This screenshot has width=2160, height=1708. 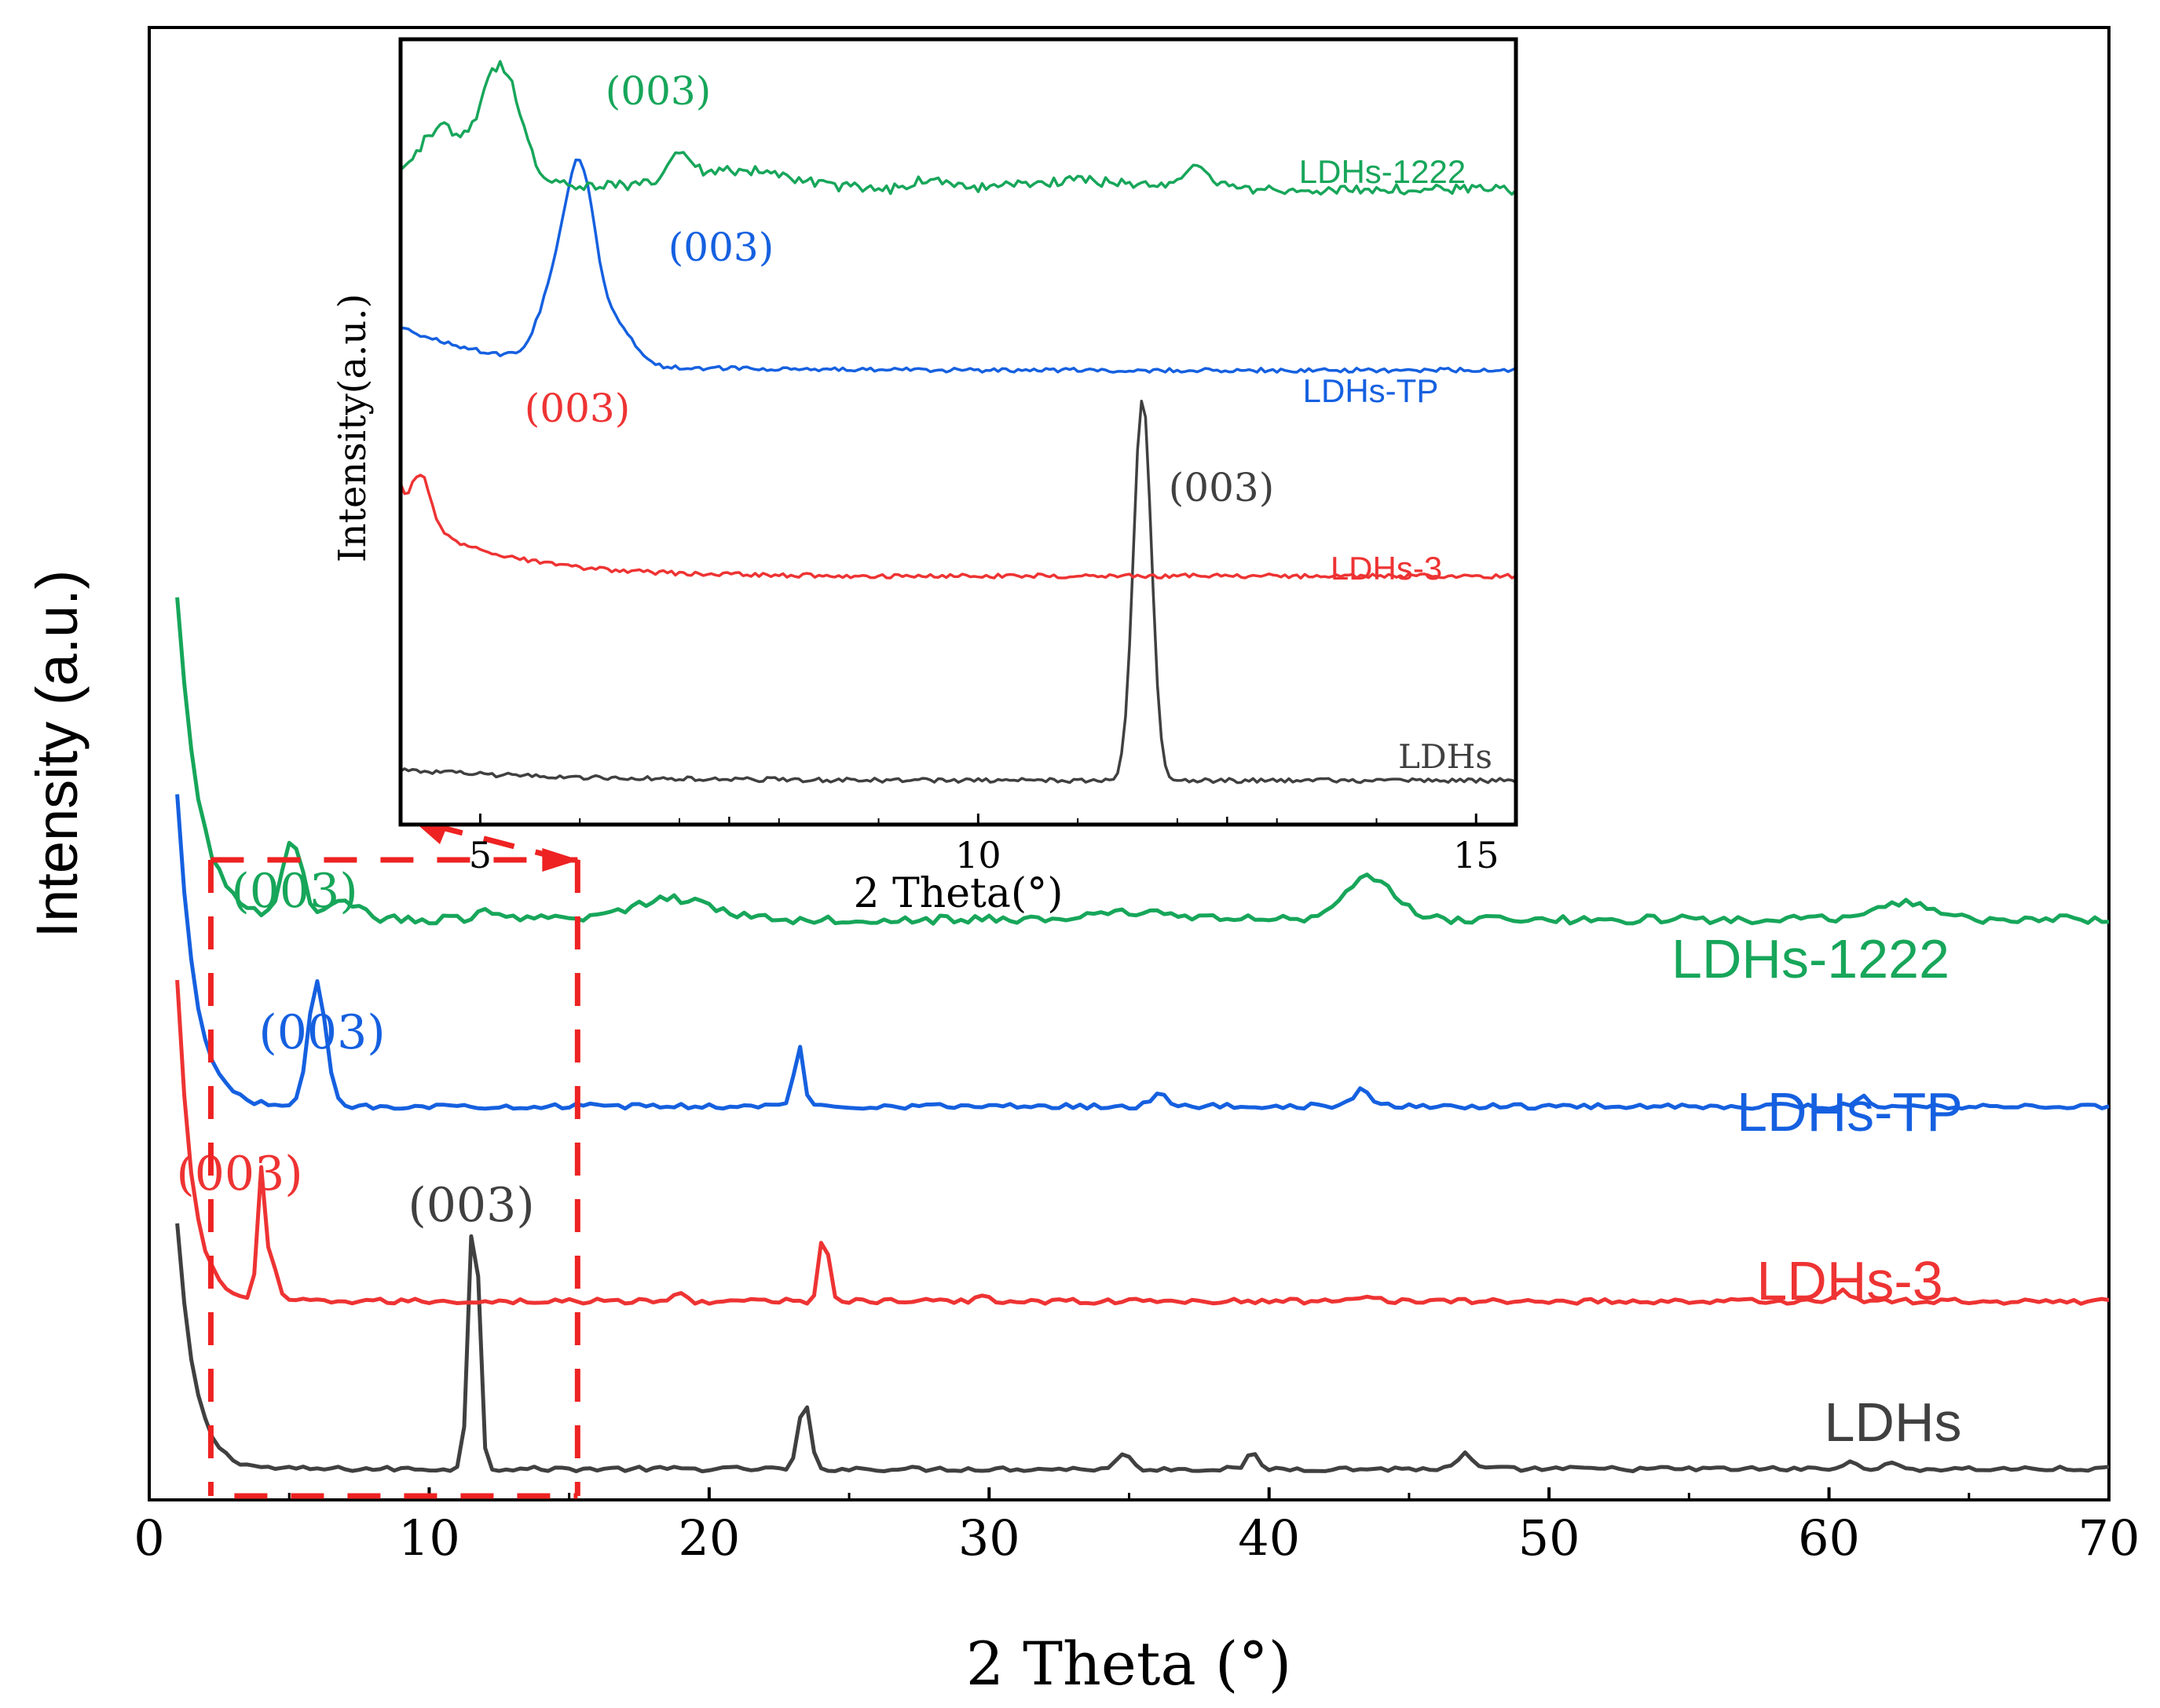 What do you see at coordinates (1829, 1538) in the screenshot?
I see `main-x-tick-label: 60` at bounding box center [1829, 1538].